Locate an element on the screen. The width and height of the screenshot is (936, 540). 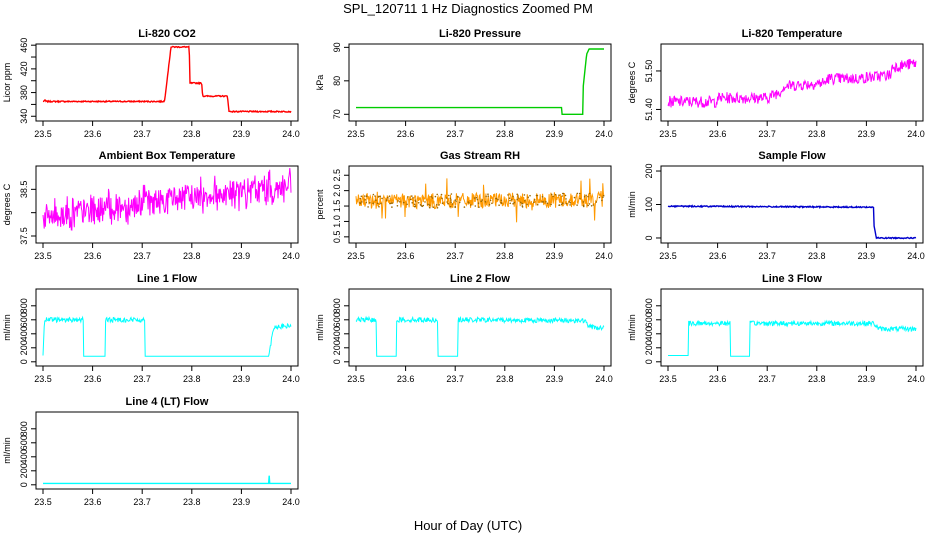
figure-xlabel: Hour of Day (UTC) is located at coordinates (468, 525).